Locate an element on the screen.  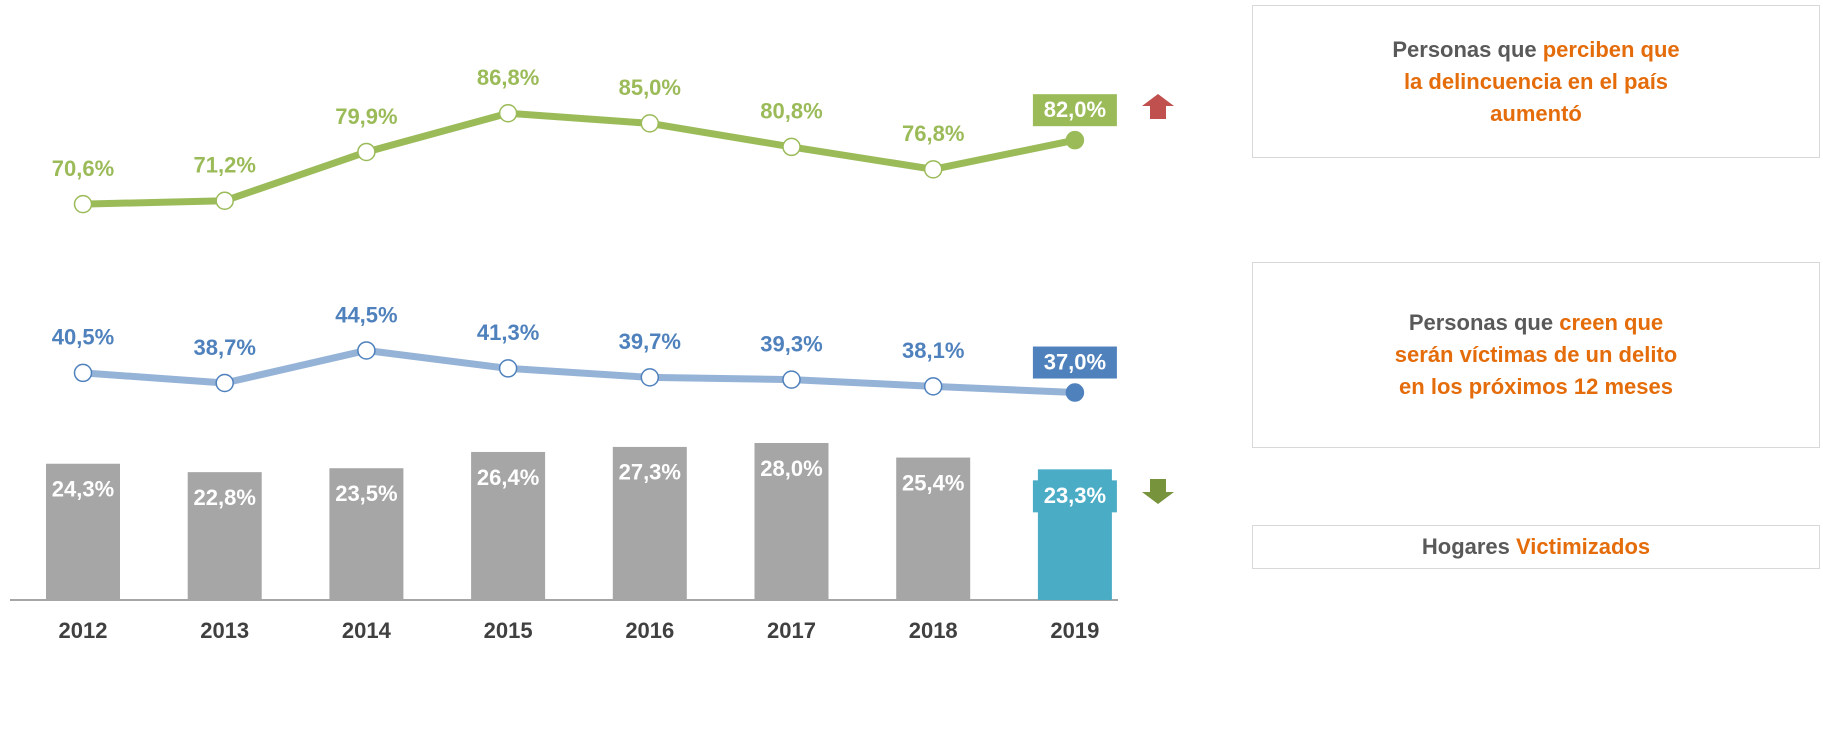
x-tick-label: 2013 is located at coordinates (224, 630).